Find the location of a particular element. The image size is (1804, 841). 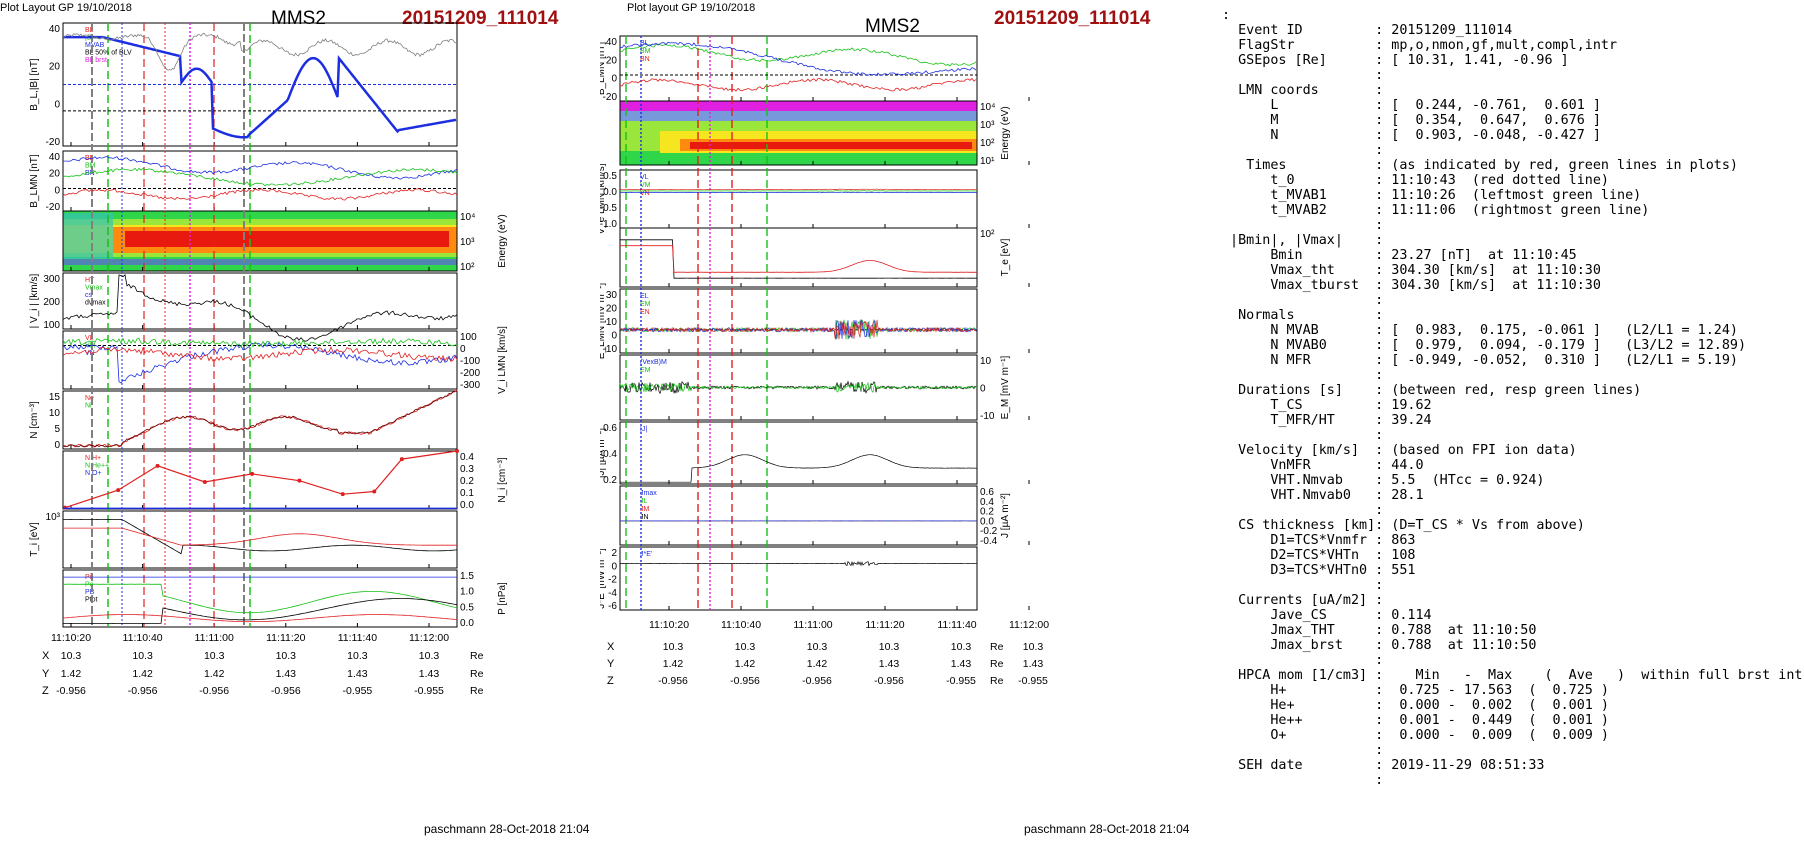

ephemeris-value: 1.43 is located at coordinates (357, 674).